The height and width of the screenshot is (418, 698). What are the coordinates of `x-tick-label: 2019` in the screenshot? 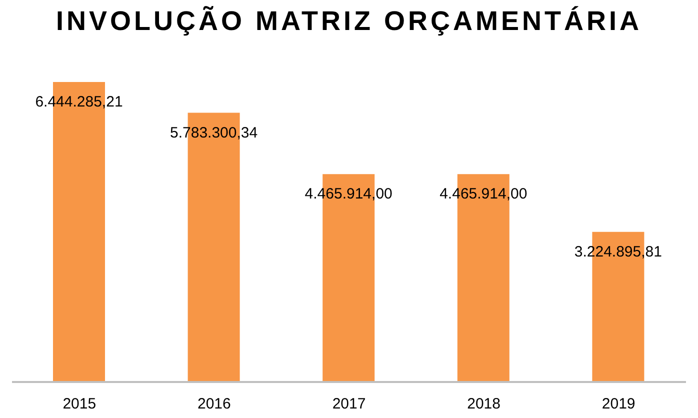 It's located at (619, 404).